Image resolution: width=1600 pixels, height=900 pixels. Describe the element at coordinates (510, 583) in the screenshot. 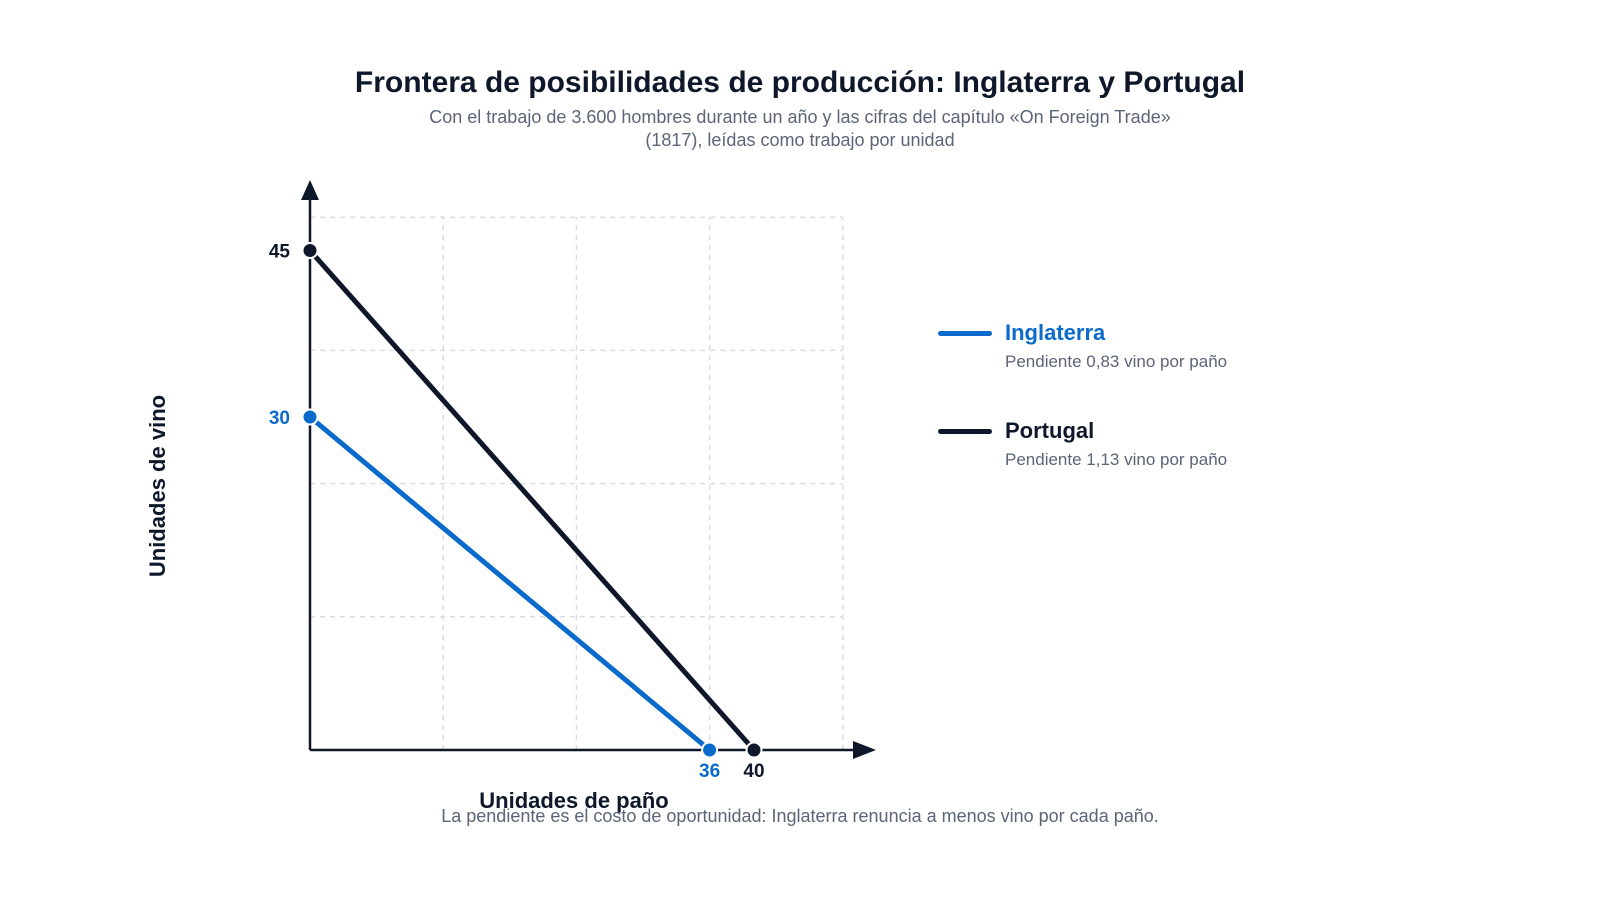

I see `series-line` at that location.